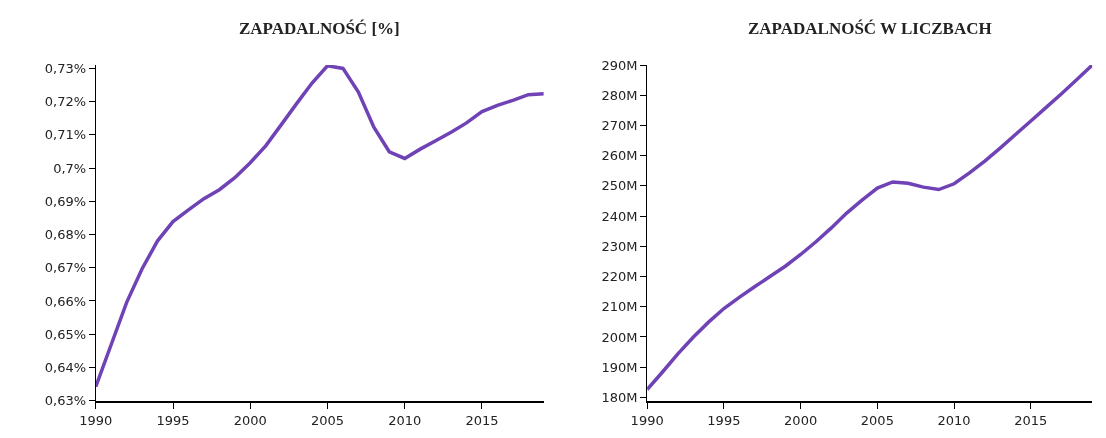  What do you see at coordinates (65, 401) in the screenshot?
I see `y-tick-label: 0,63%` at bounding box center [65, 401].